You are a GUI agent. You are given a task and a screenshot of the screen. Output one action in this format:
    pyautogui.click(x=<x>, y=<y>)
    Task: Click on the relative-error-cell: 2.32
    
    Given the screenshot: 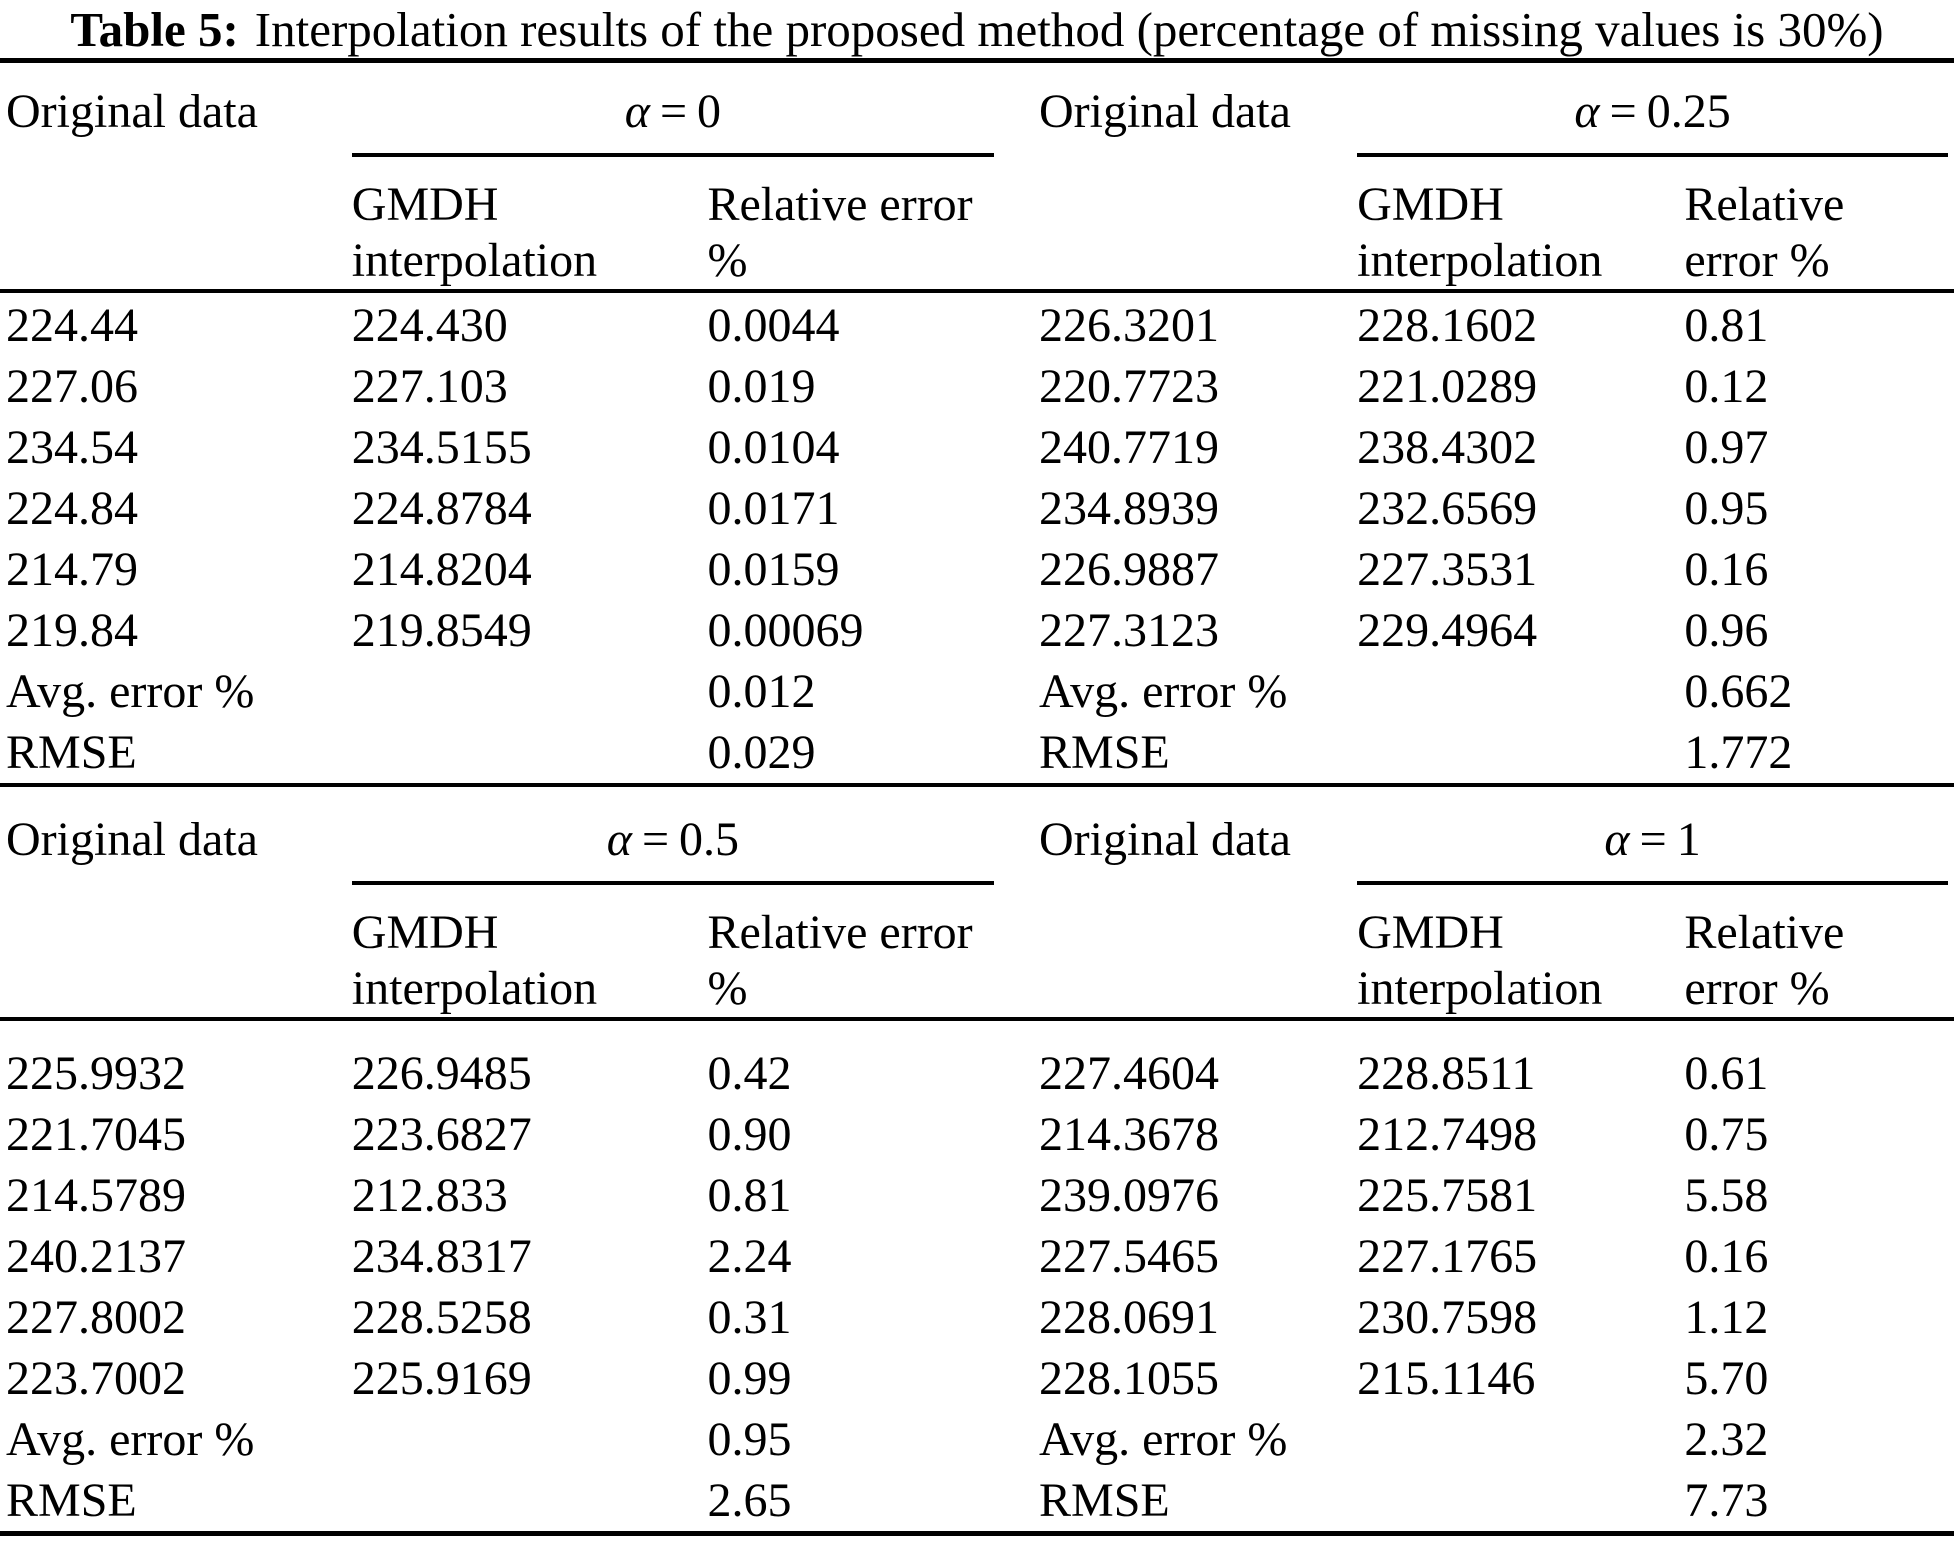 What is the action you would take?
    pyautogui.click(x=1726, y=1439)
    